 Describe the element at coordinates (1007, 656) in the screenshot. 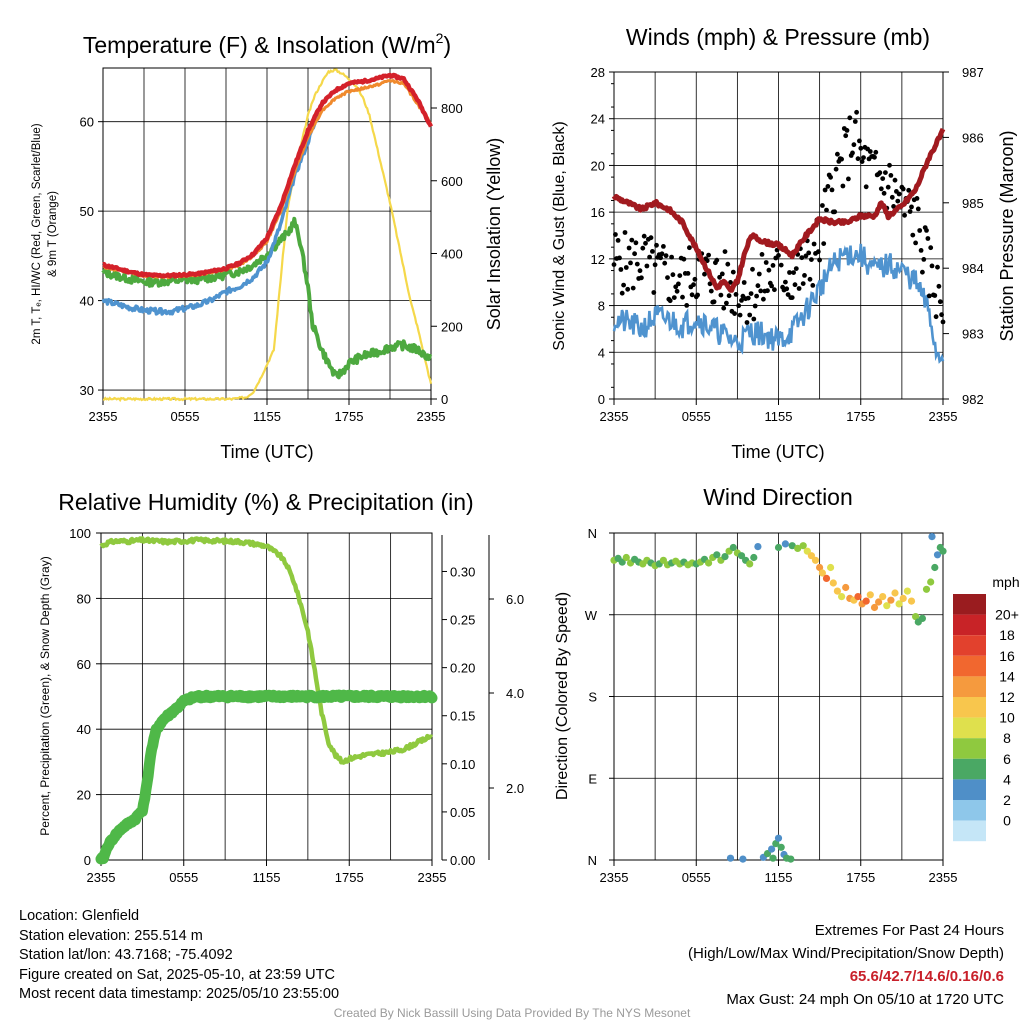

I see `speed-legend-label: 16` at that location.